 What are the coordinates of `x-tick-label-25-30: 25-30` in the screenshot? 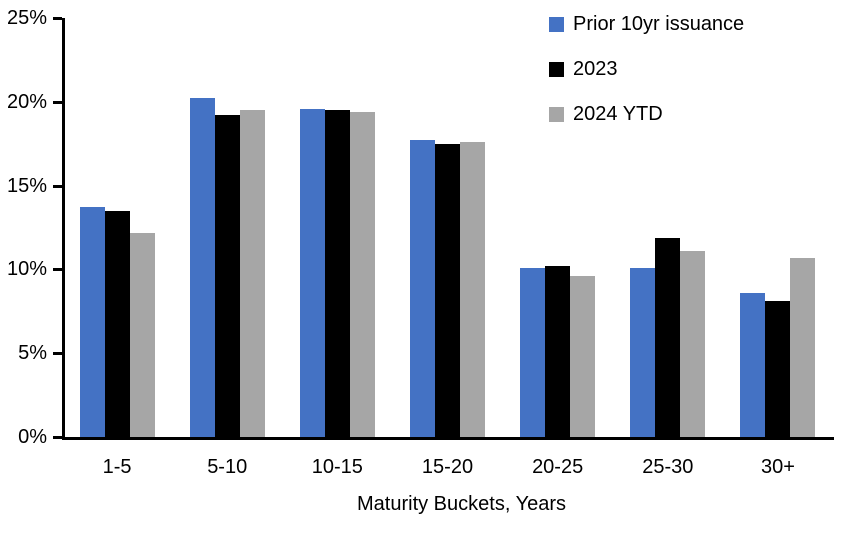 It's located at (668, 467).